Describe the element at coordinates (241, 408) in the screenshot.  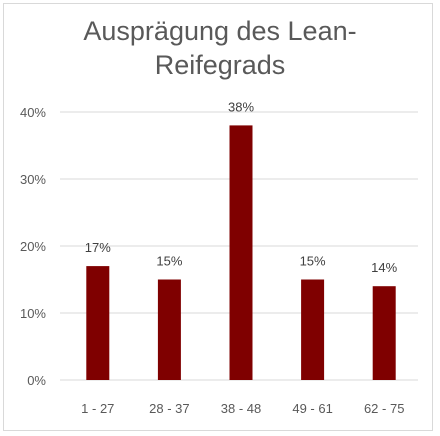
I see `x-tick-label: 38 - 48` at that location.